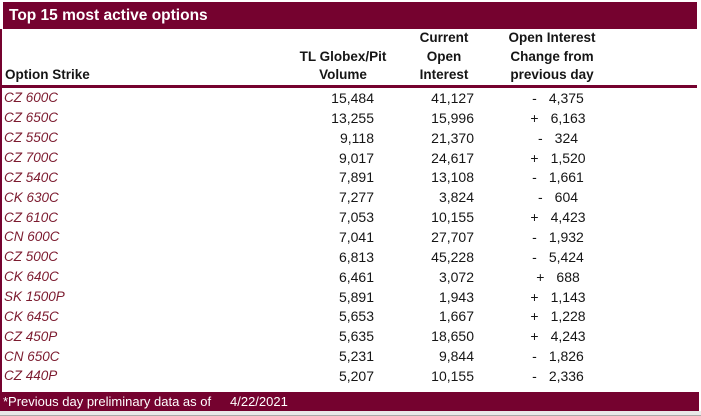 The height and width of the screenshot is (416, 701). I want to click on option-strike-cell: CZ 610C, so click(31, 217).